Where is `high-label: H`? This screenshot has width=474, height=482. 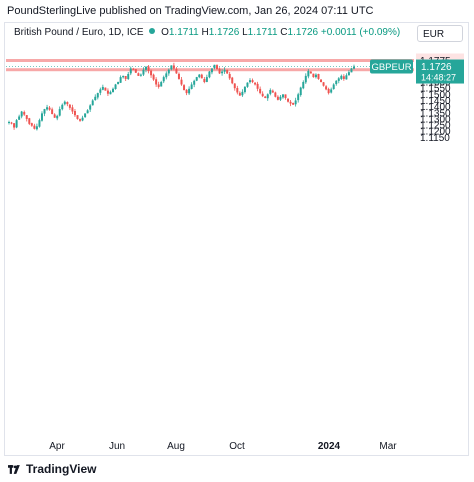 high-label: H is located at coordinates (205, 32).